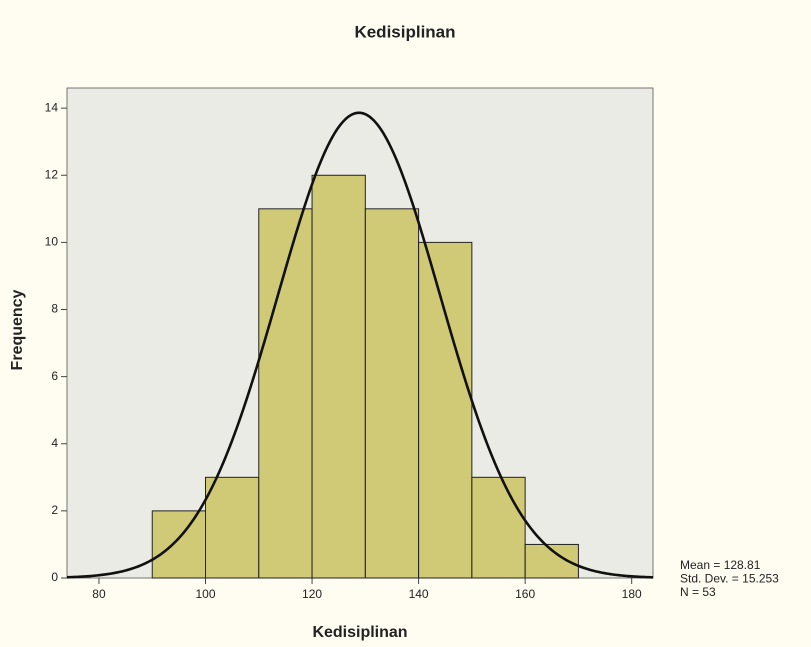  I want to click on y-tick-label: 6, so click(54, 376).